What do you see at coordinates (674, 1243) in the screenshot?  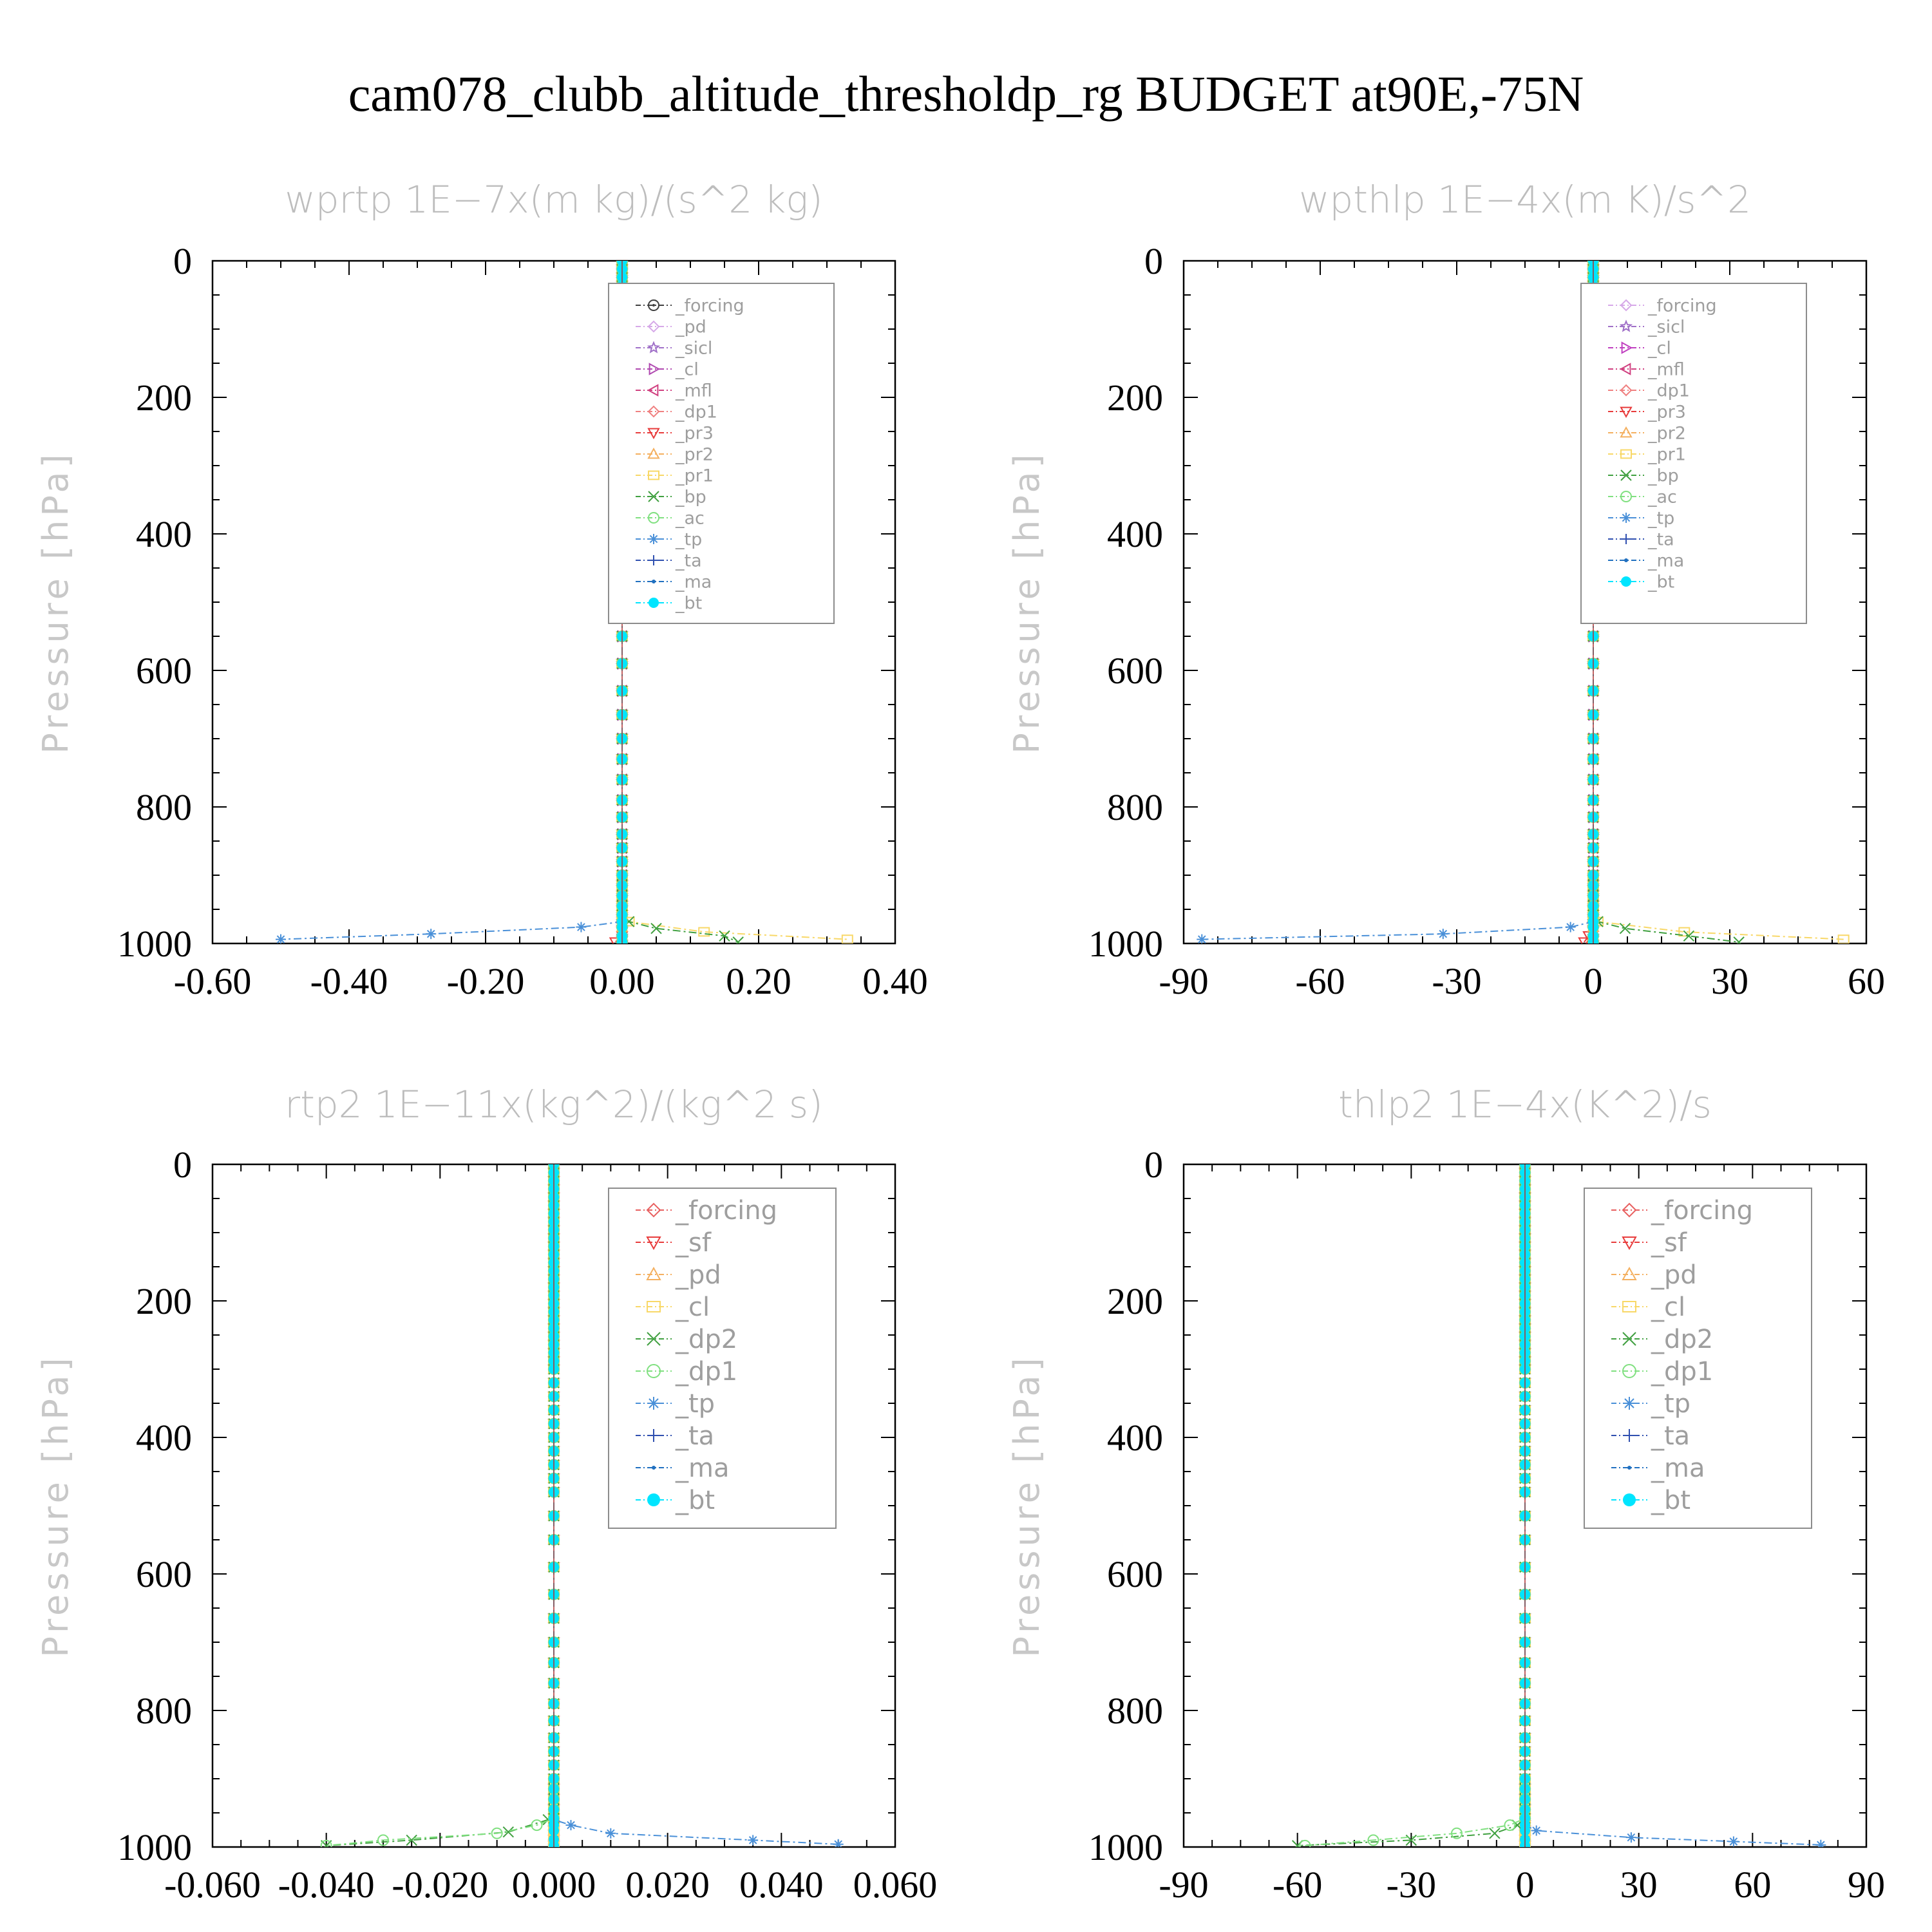 I see `legend-item: _sf` at bounding box center [674, 1243].